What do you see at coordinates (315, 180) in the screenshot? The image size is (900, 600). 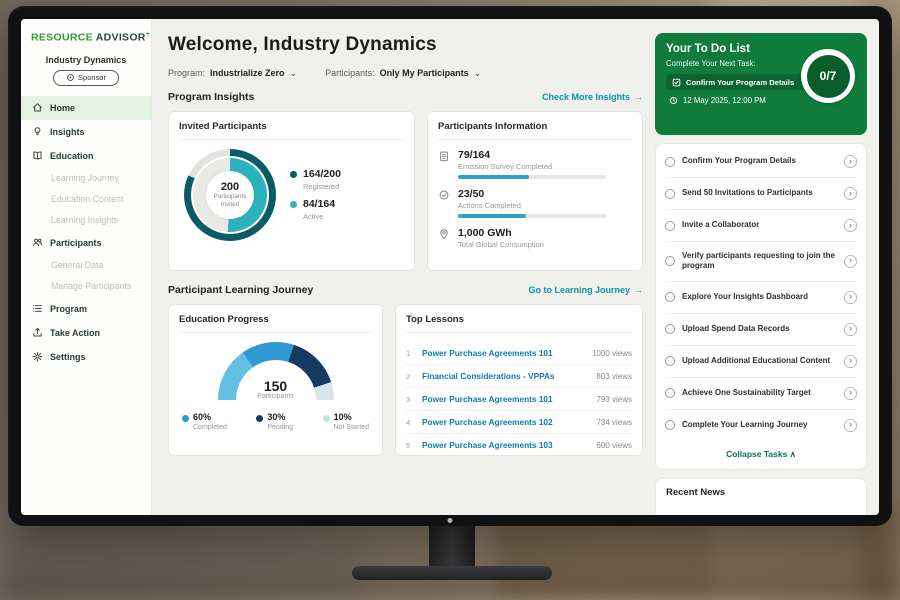 I see `legend-registered: 164/200 Registered` at bounding box center [315, 180].